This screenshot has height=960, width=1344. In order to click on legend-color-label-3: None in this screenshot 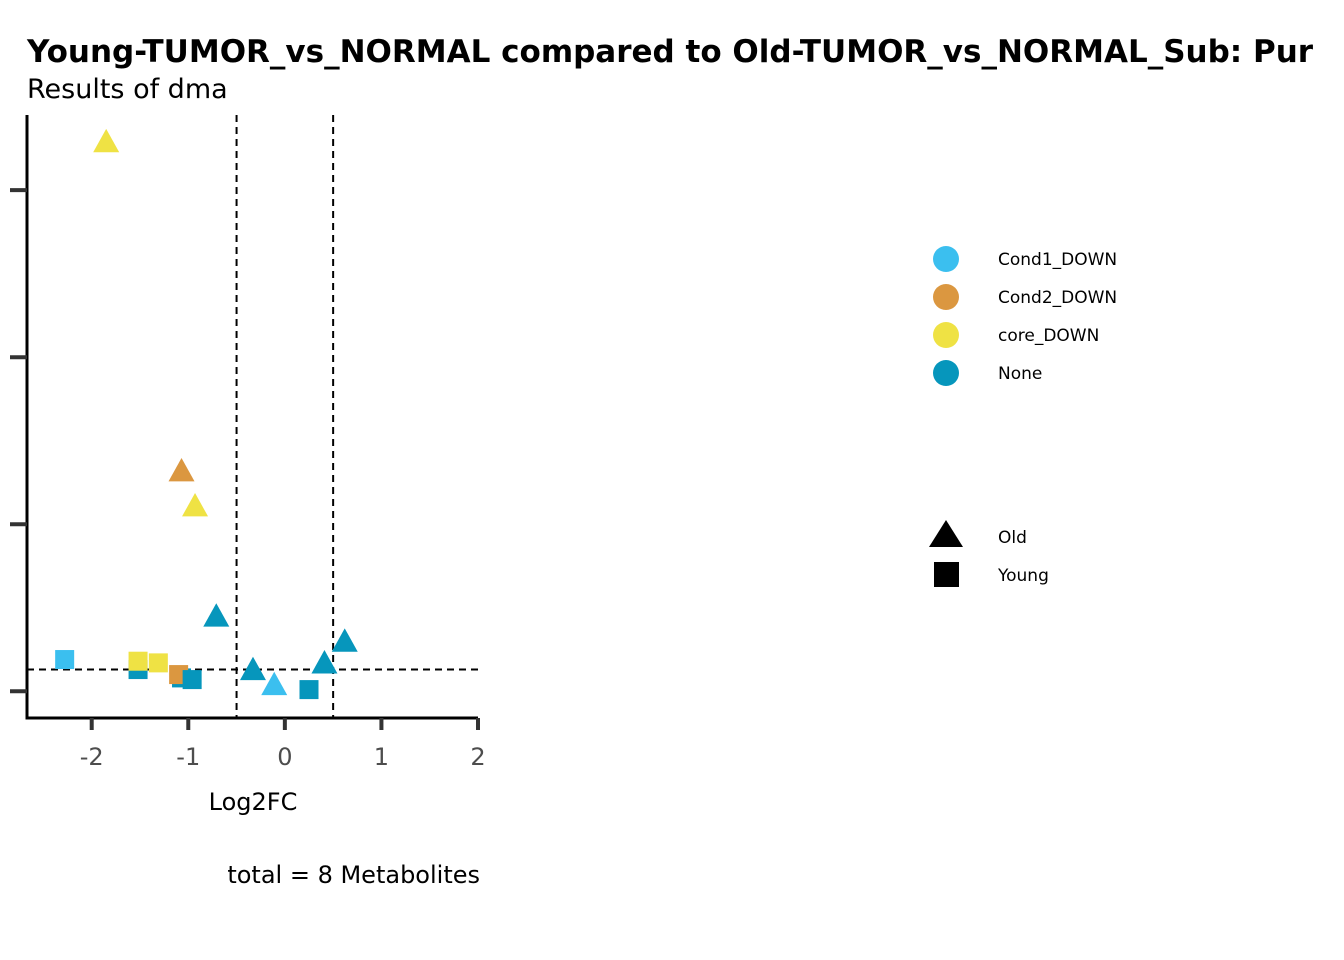, I will do `click(1020, 374)`.